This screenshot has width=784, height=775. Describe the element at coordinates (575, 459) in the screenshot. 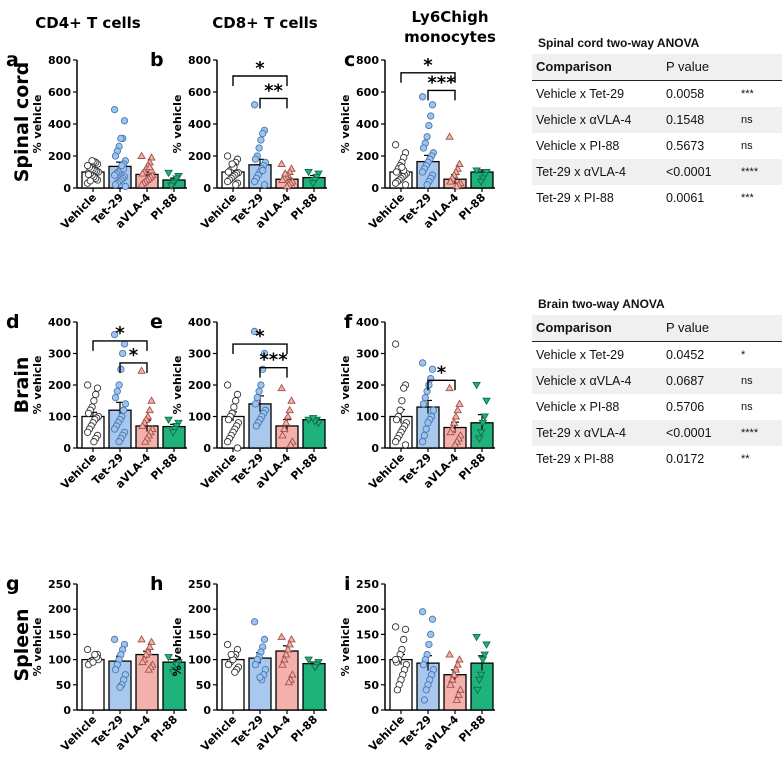

I see `comparison-cell: Tet-29 x PI-88` at that location.